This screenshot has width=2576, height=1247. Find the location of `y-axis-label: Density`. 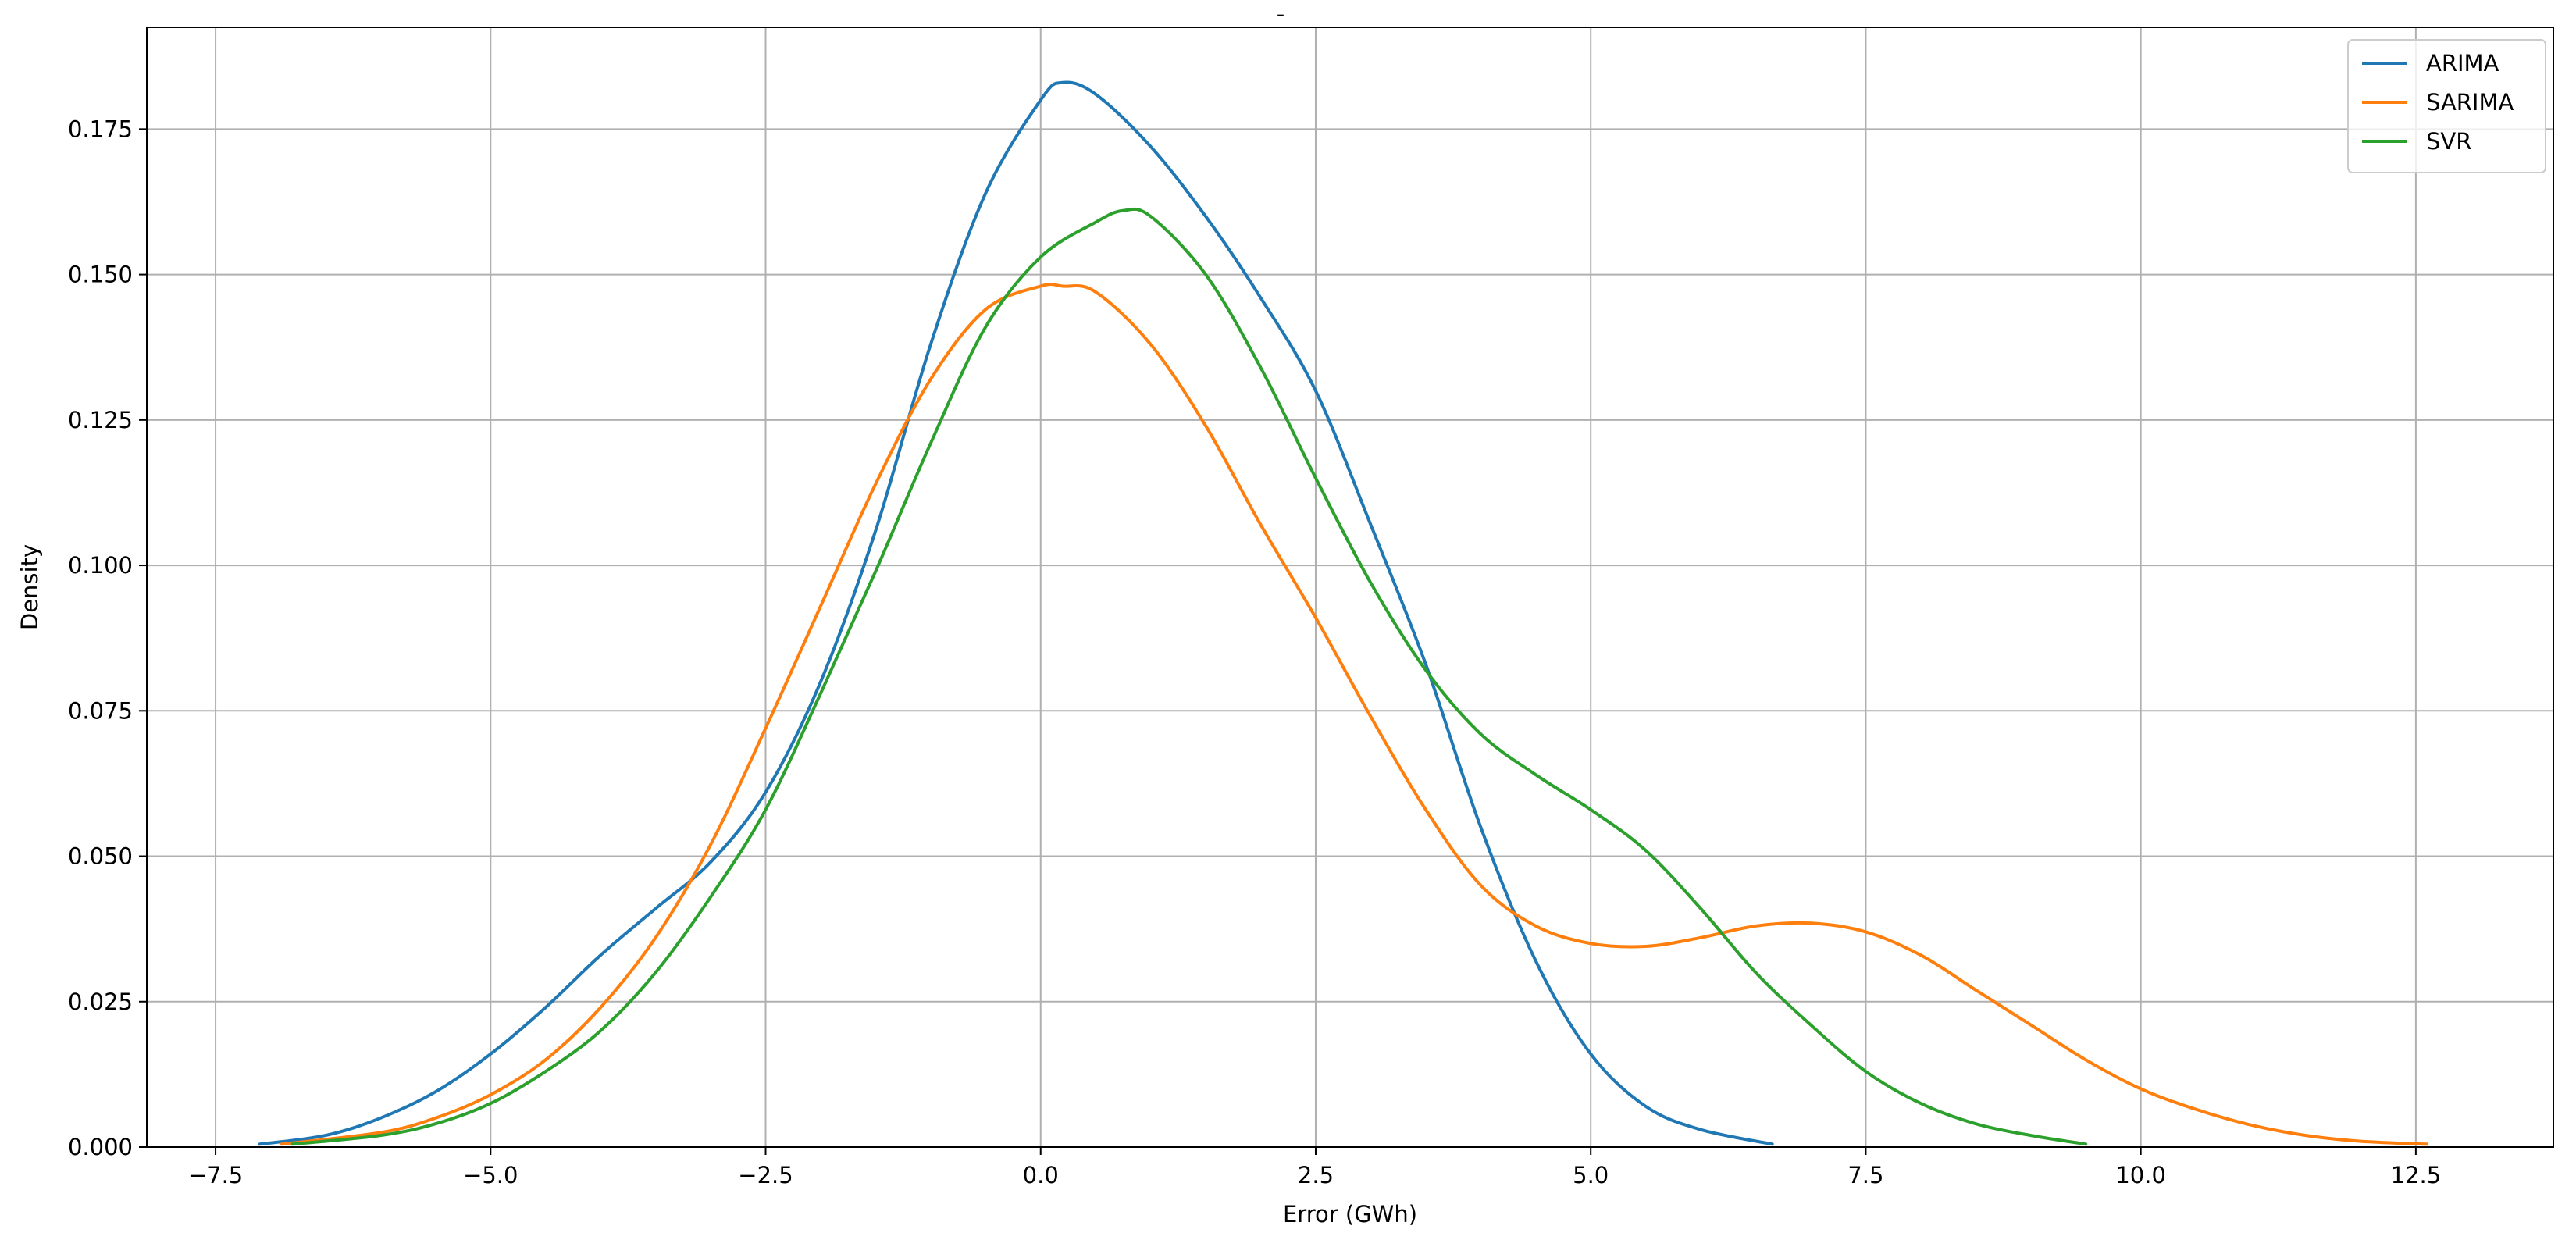

y-axis-label: Density is located at coordinates (30, 587).